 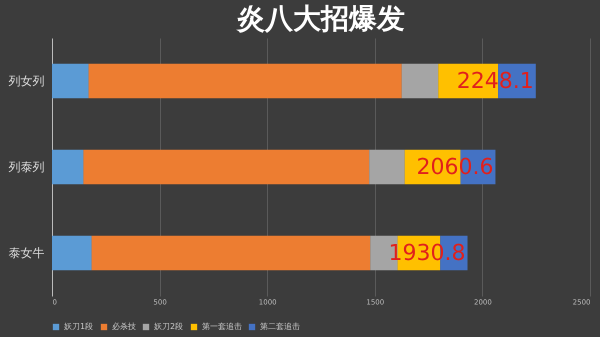 What do you see at coordinates (169, 326) in the screenshot?
I see `legend-label: 妖刀2段` at bounding box center [169, 326].